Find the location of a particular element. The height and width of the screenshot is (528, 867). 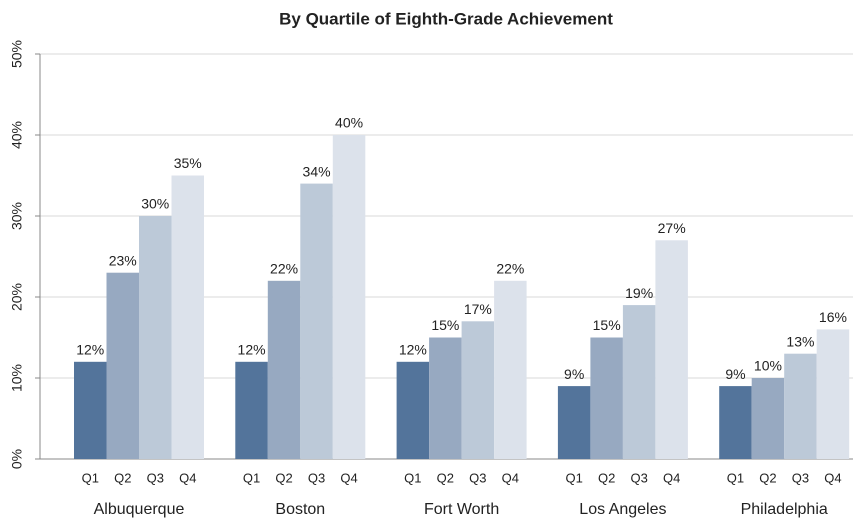

value-label: 35% is located at coordinates (188, 163).